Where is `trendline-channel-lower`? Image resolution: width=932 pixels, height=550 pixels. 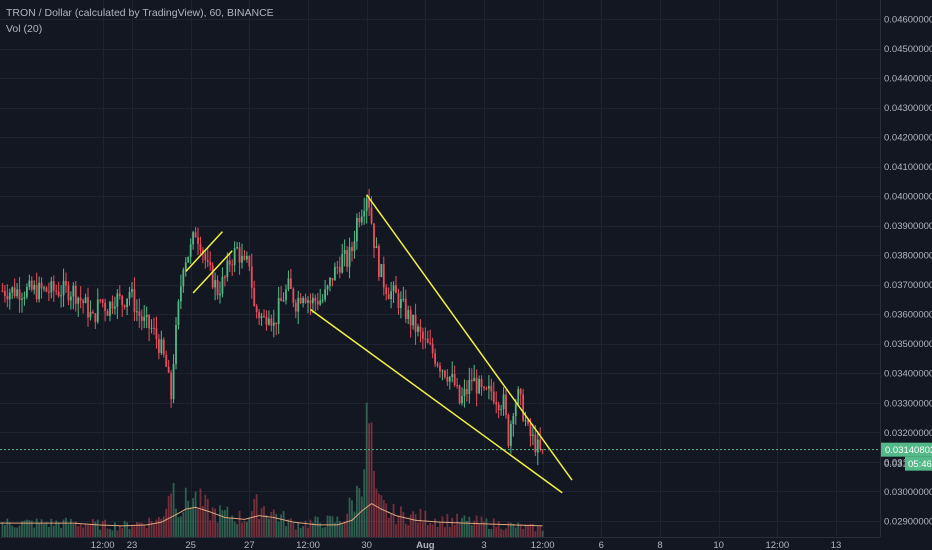
trendline-channel-lower is located at coordinates (212, 272).